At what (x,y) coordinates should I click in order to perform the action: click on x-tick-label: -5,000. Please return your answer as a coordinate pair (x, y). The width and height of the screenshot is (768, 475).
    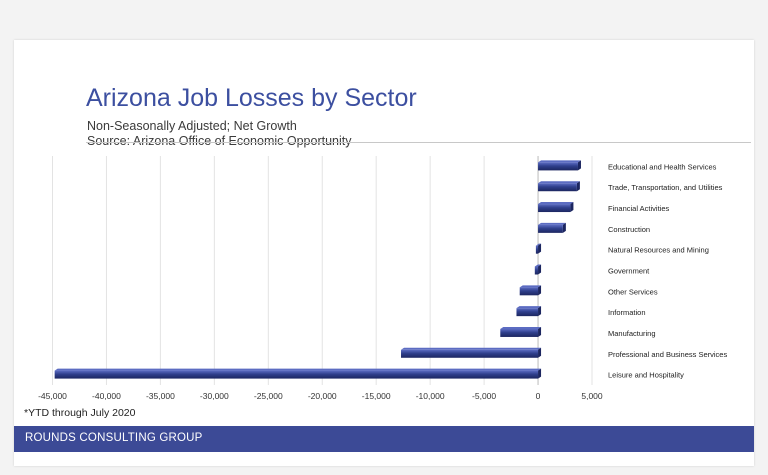
    Looking at the image, I should click on (484, 396).